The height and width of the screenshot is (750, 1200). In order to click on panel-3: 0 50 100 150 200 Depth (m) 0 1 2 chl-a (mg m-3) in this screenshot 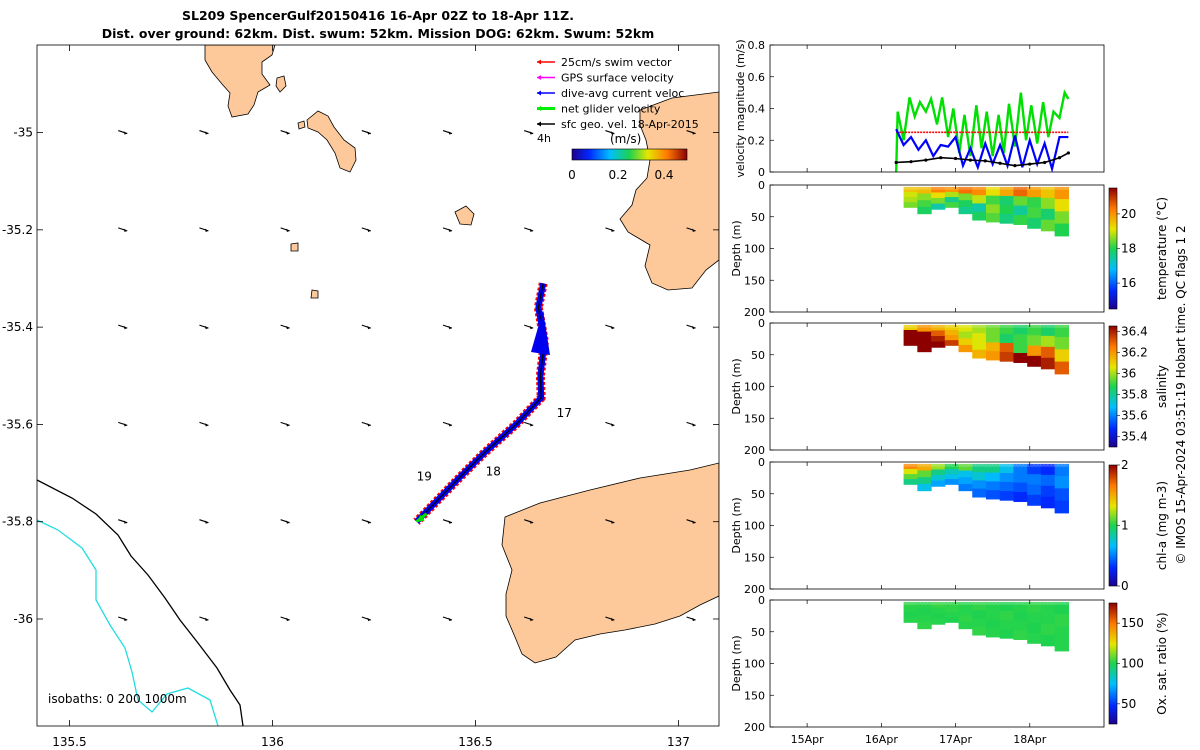, I will do `click(949, 526)`.